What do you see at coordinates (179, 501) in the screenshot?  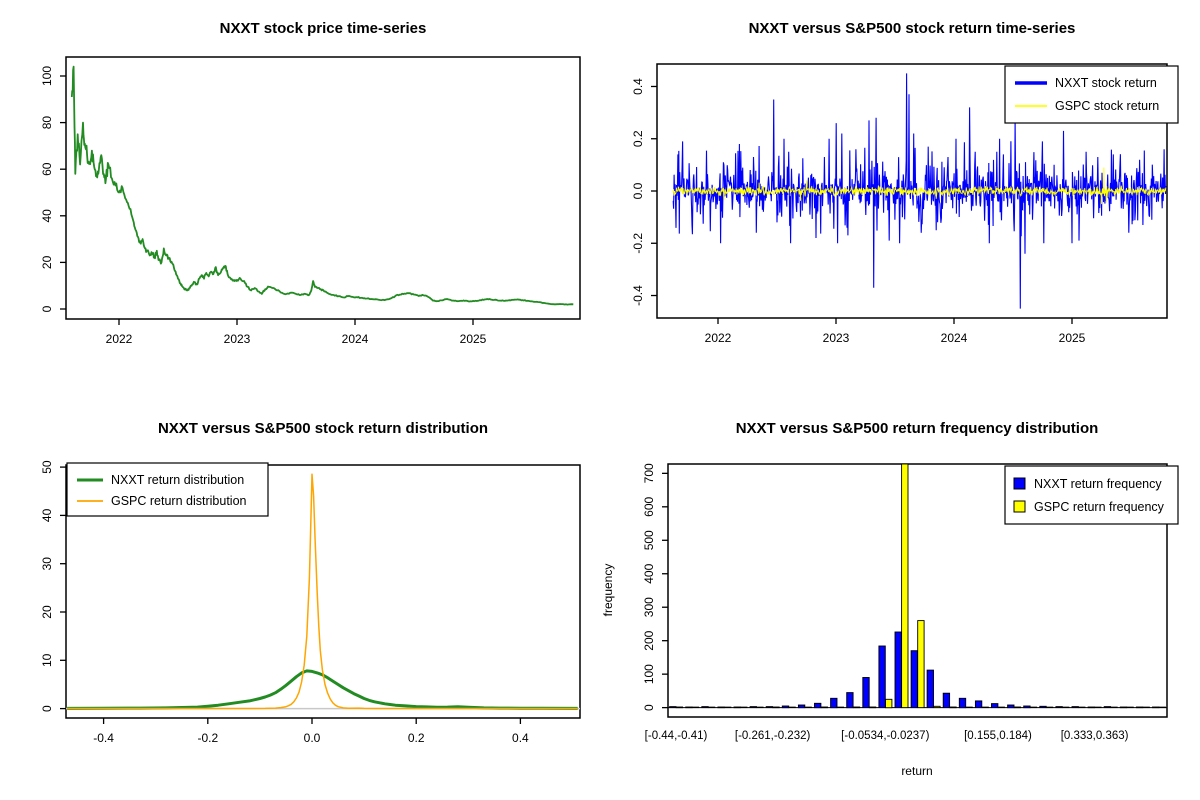 I see `gspc-distribution-legend-label: GSPC return distribution` at bounding box center [179, 501].